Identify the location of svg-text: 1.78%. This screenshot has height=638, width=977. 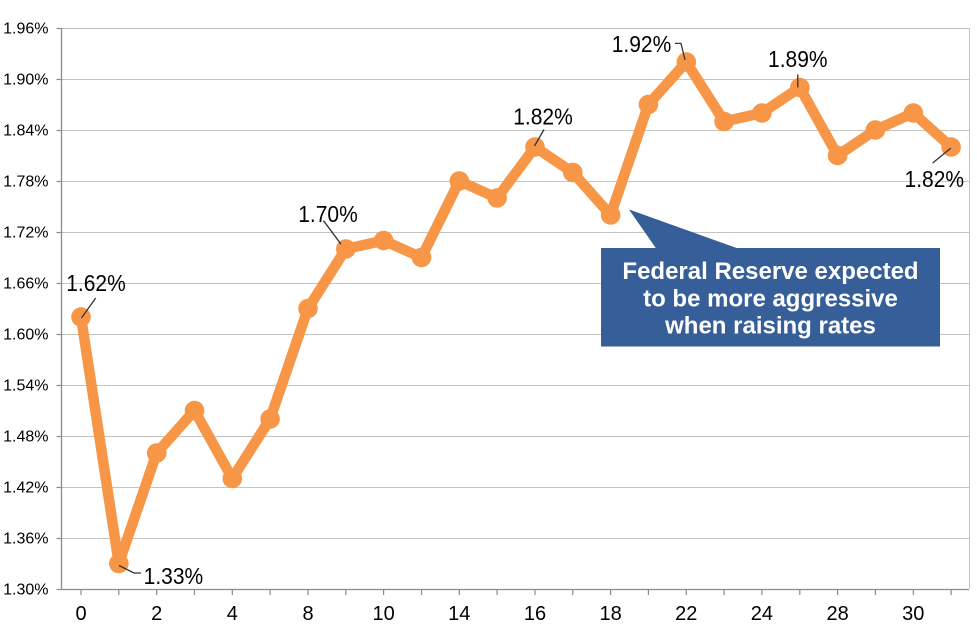
(25, 182).